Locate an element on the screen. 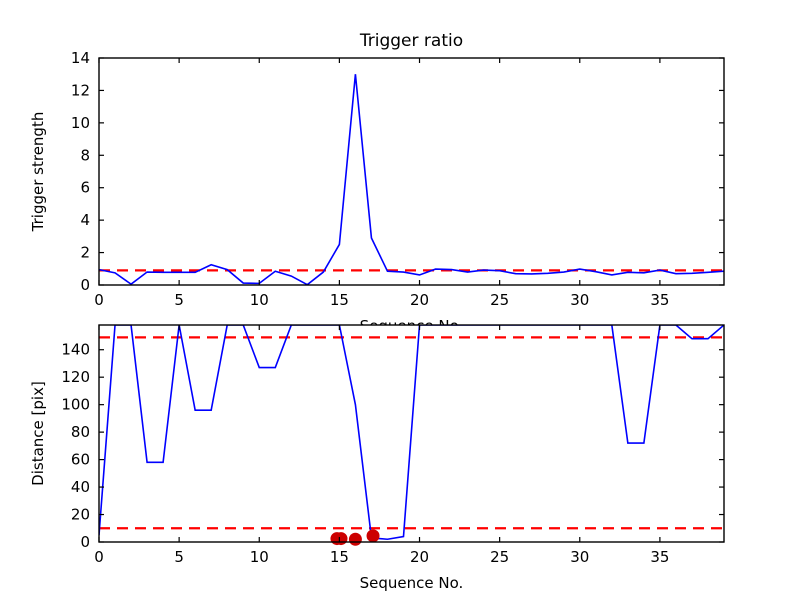  ytick-label: 20 is located at coordinates (80, 515).